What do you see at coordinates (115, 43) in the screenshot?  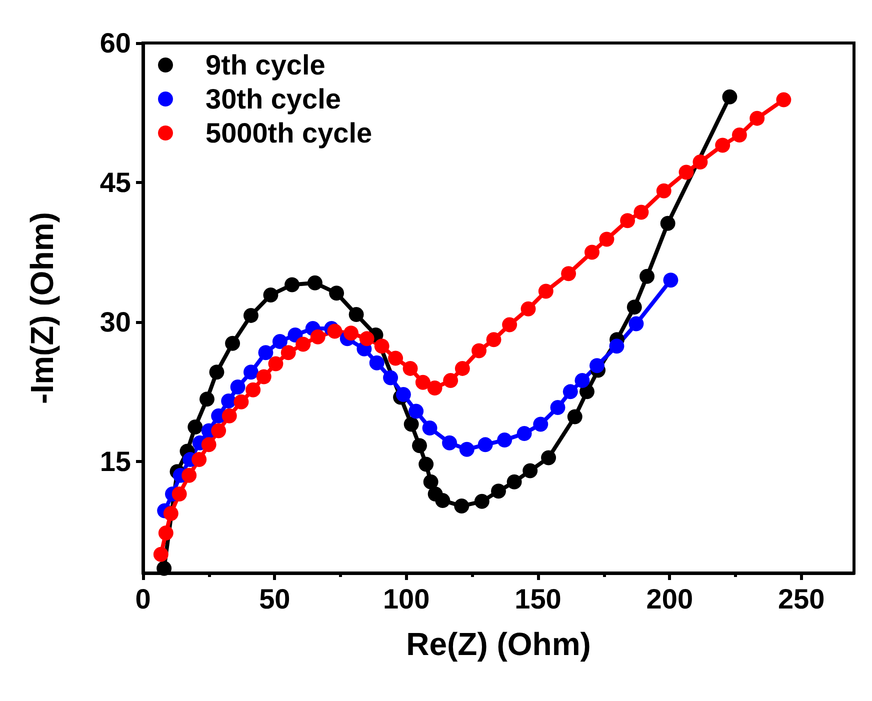 I see `y-tick-label: 60` at bounding box center [115, 43].